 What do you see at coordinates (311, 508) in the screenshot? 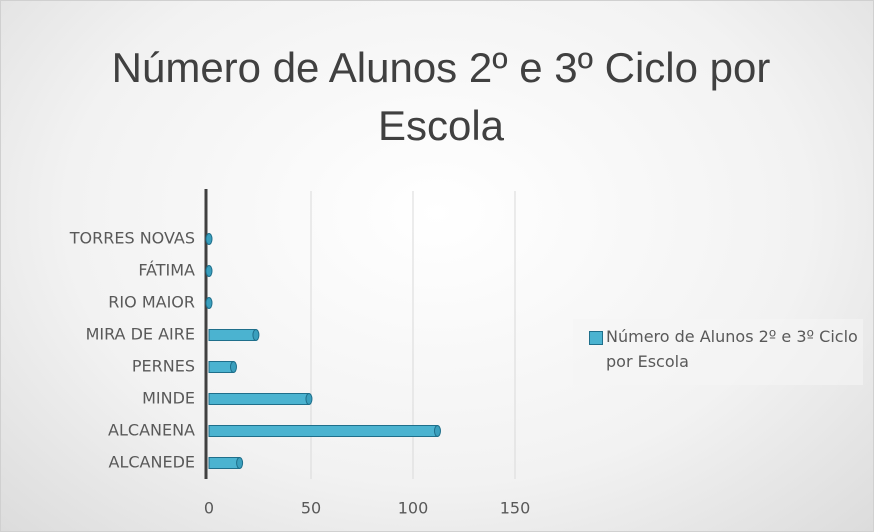
I see `x-tick-label: 50` at bounding box center [311, 508].